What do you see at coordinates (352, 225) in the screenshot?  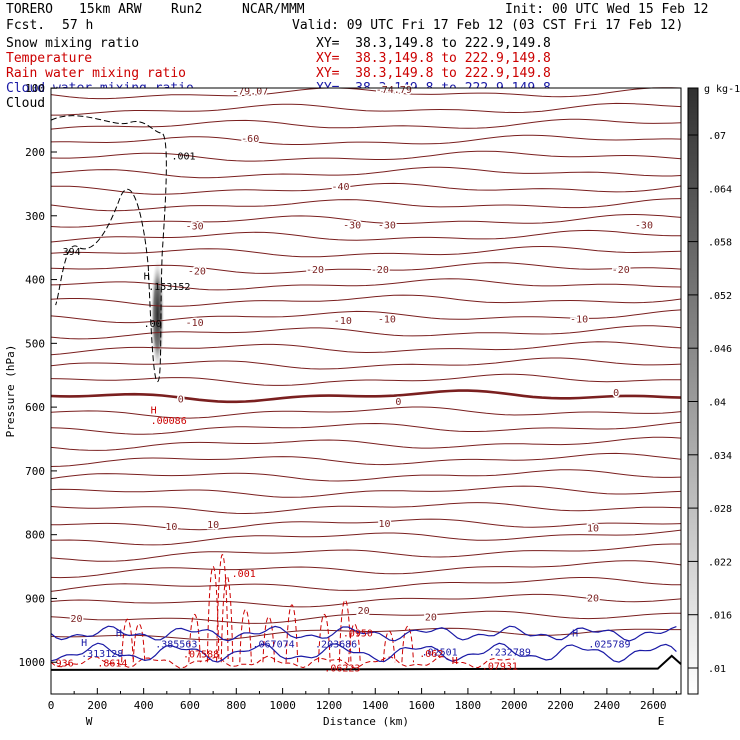 I see `temperature-label: -30` at bounding box center [352, 225].